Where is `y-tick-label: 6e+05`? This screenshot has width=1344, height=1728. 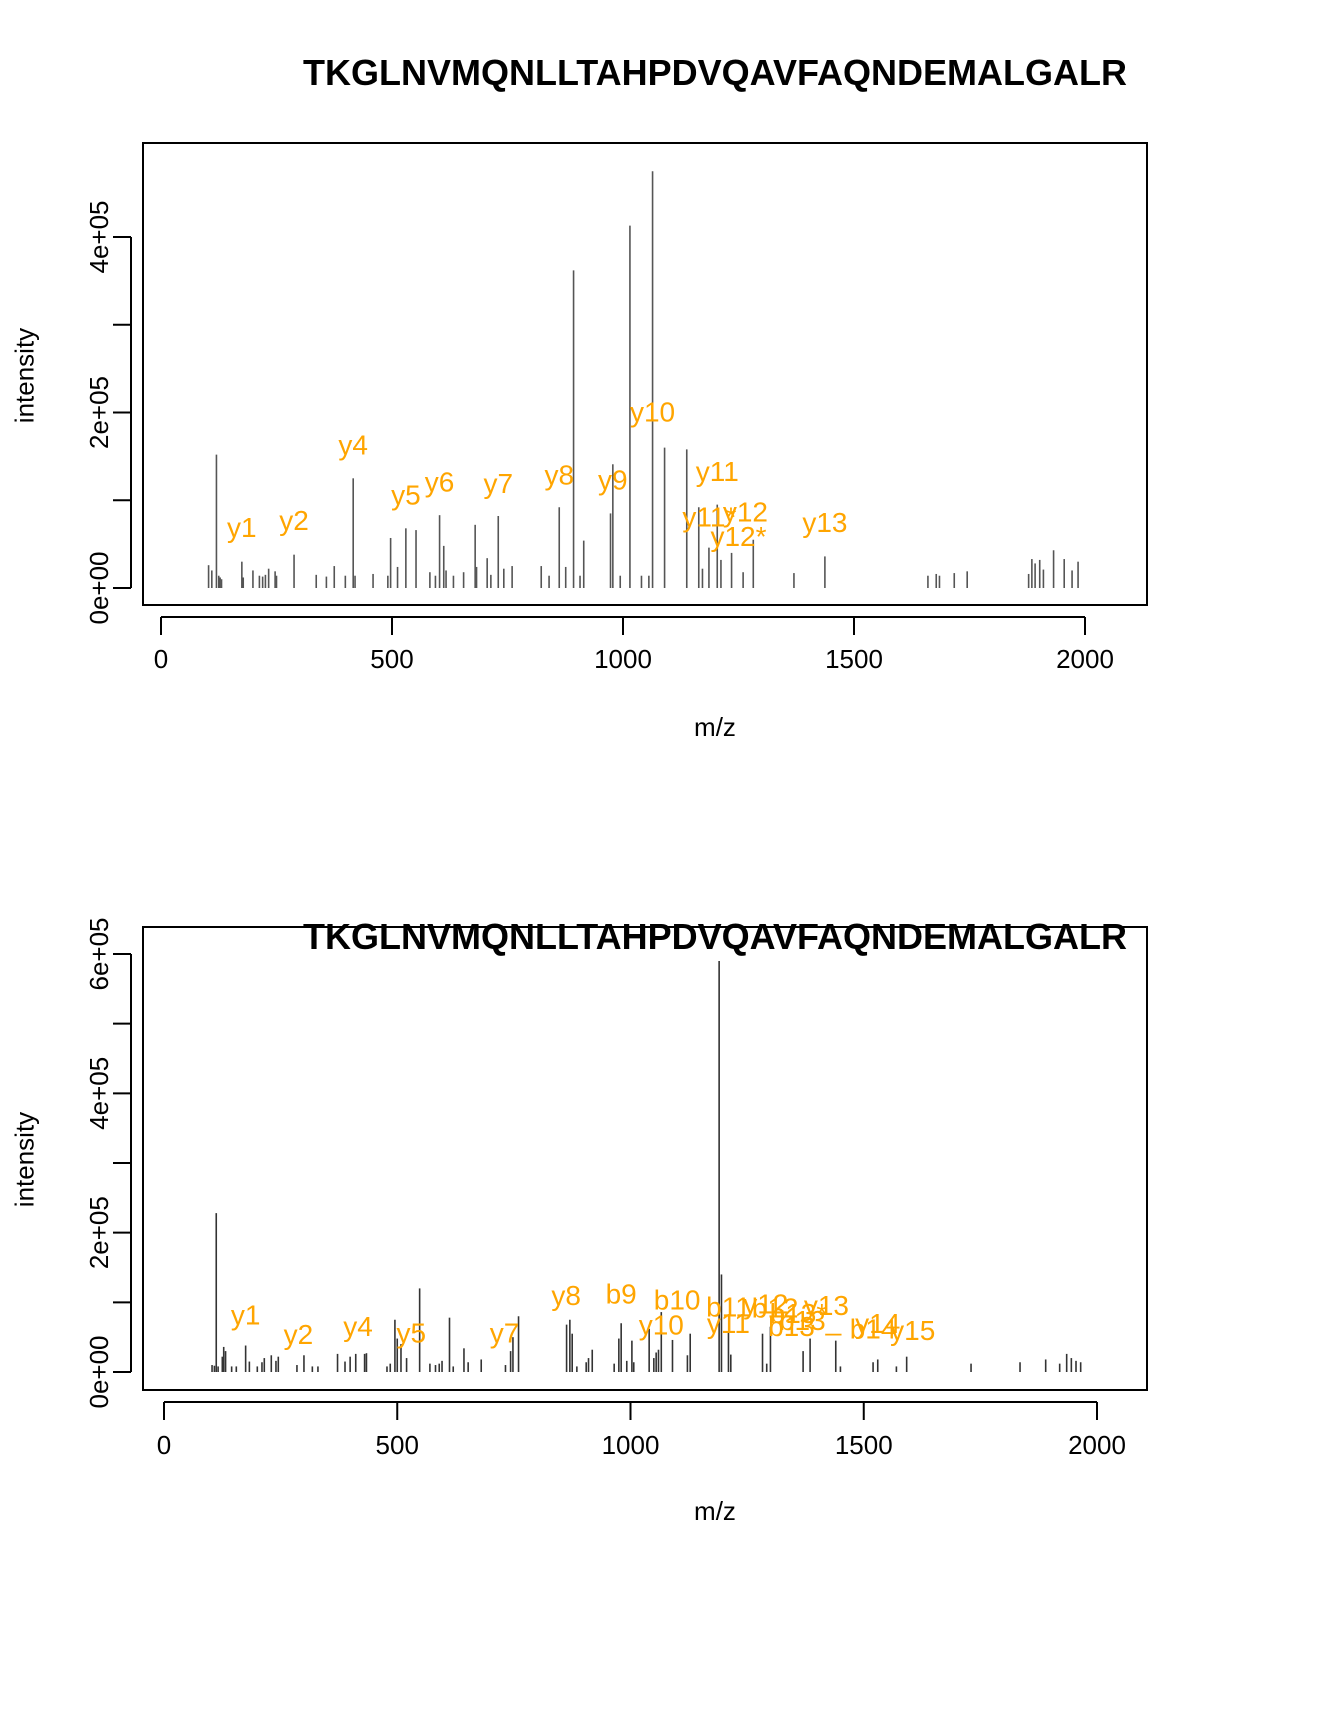
y-tick-label: 6e+05 is located at coordinates (99, 953).